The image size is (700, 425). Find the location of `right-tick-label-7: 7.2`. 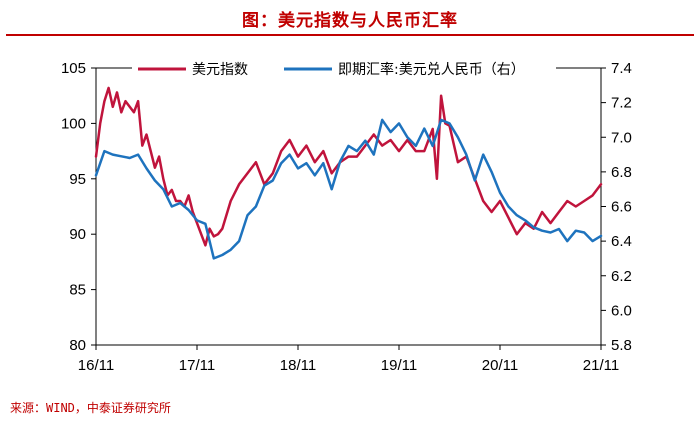

right-tick-label-7: 7.2 is located at coordinates (621, 103).